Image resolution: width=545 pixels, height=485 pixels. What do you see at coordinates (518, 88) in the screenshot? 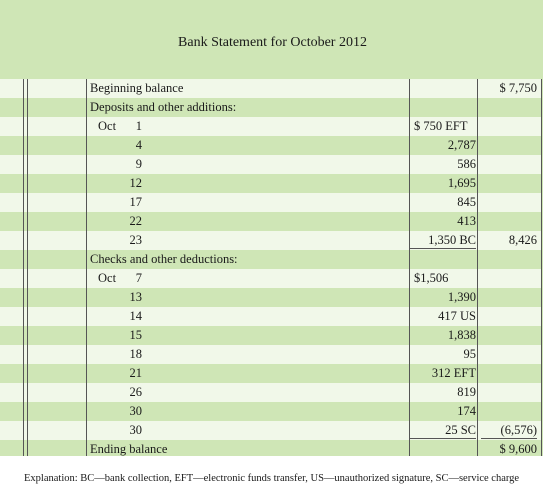
I see `row-total: $ 7,750` at bounding box center [518, 88].